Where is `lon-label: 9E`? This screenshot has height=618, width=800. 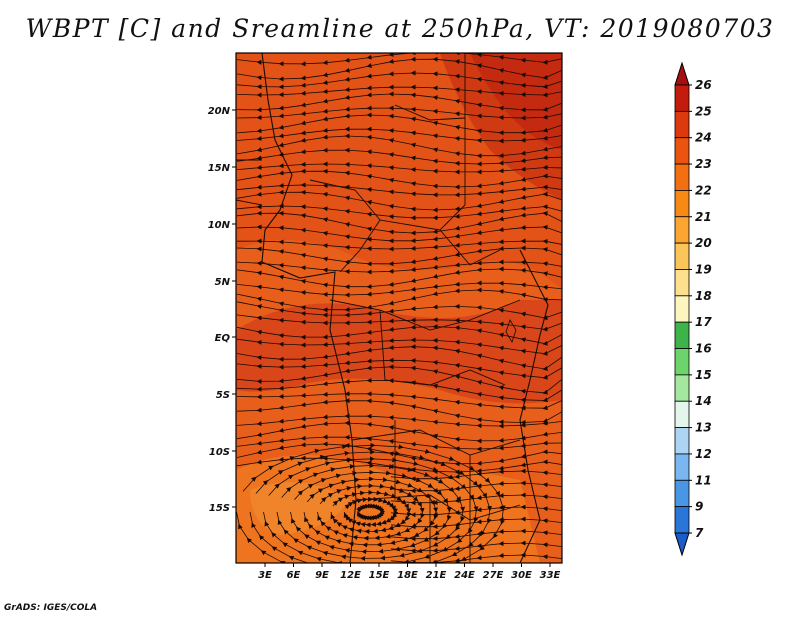
lon-label: 9E is located at coordinates (322, 575).